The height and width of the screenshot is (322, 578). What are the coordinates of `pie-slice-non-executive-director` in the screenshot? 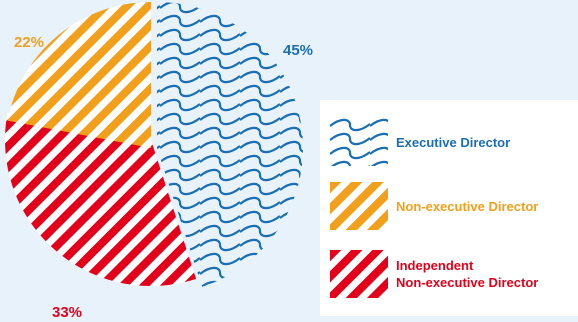 It's located at (79, 75).